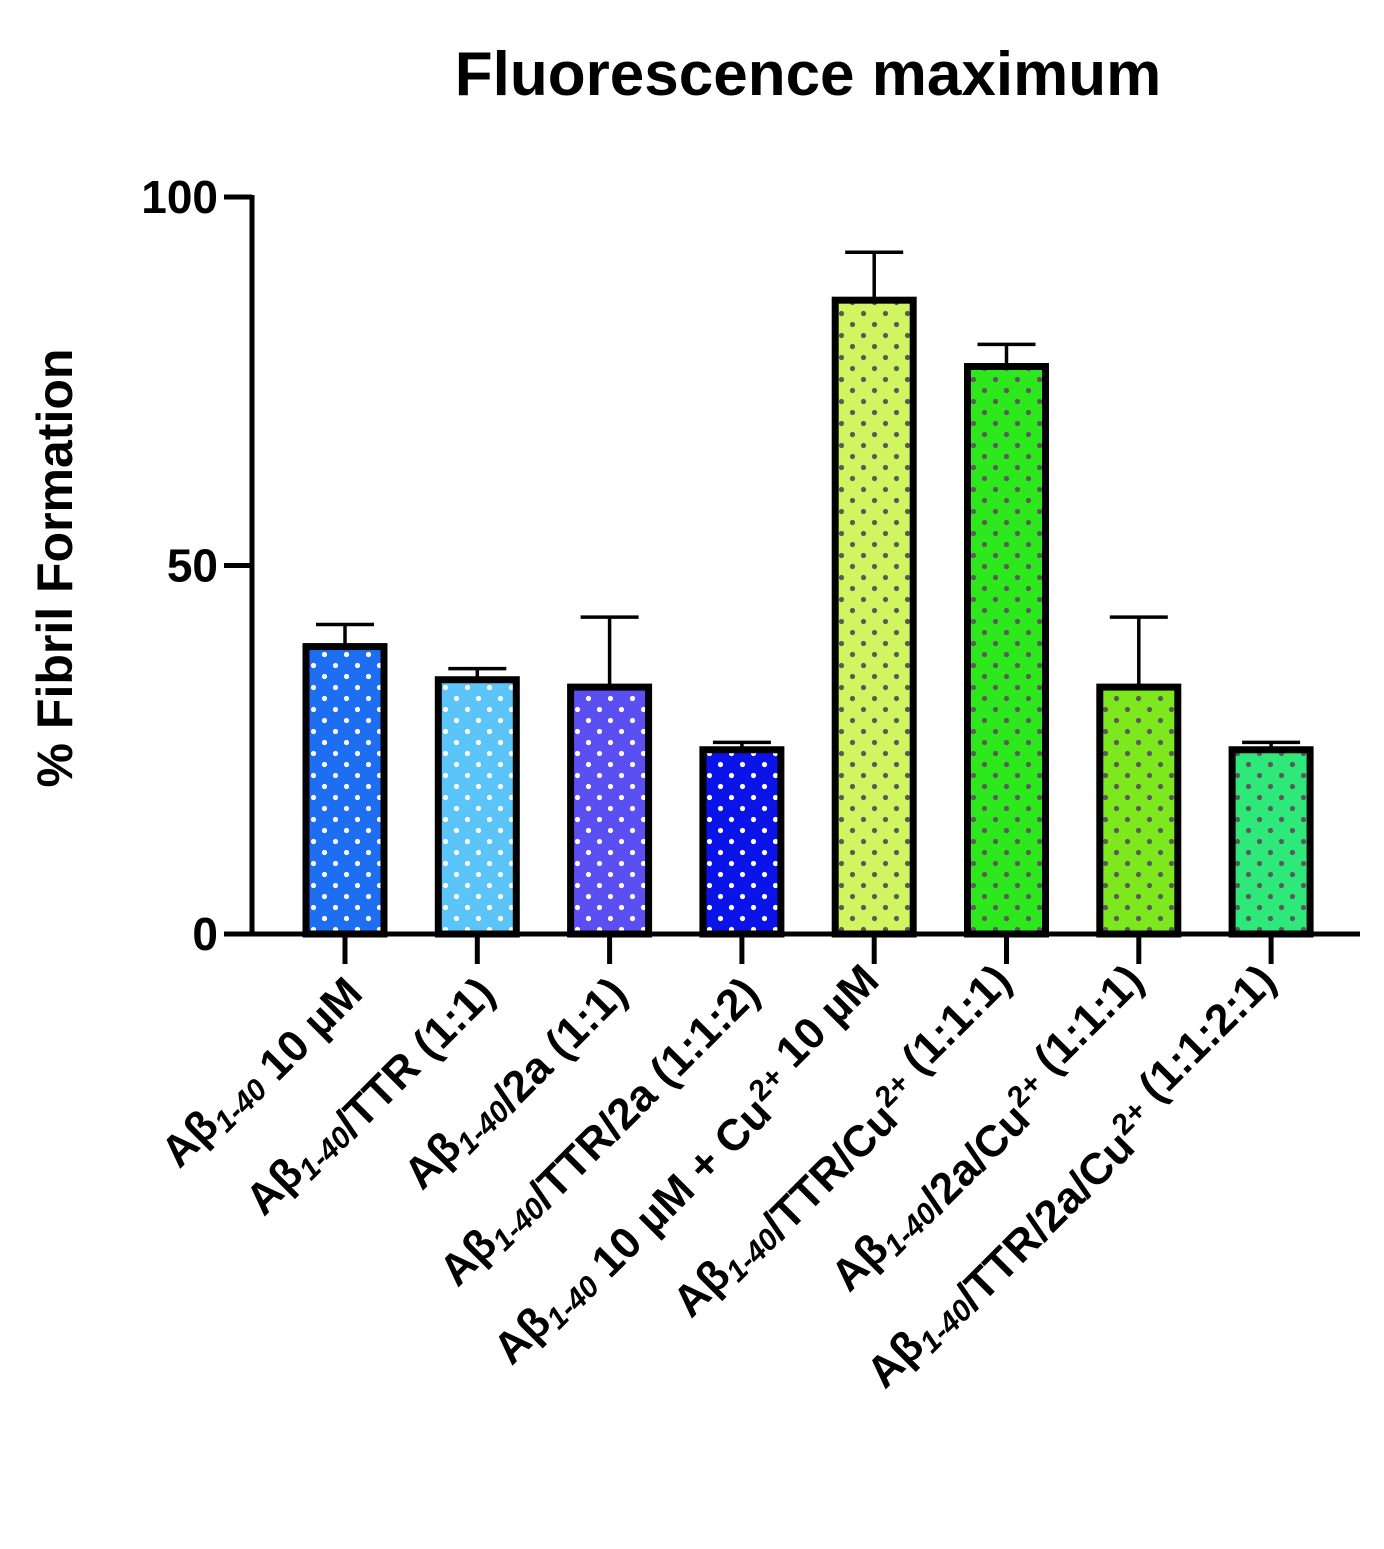  Describe the element at coordinates (205, 934) in the screenshot. I see `y-tick-label: 0` at that location.